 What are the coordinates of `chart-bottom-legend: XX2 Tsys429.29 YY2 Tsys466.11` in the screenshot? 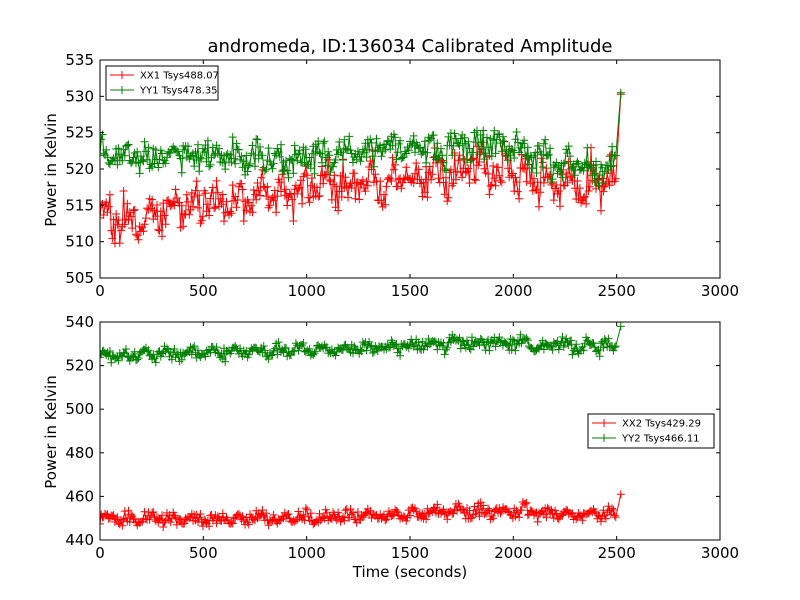 It's located at (651, 431).